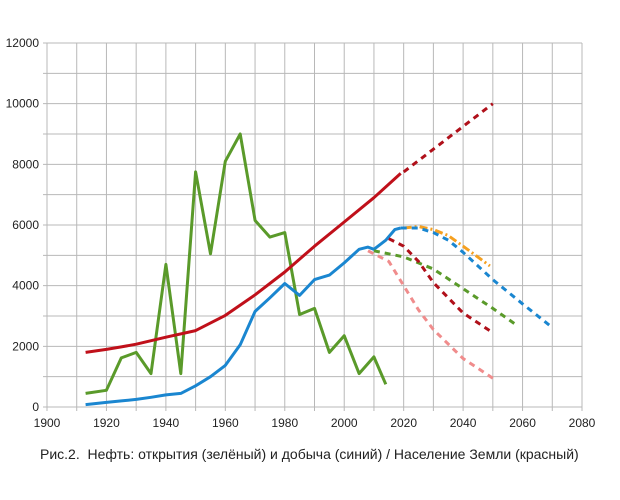 The height and width of the screenshot is (500, 620). What do you see at coordinates (25, 346) in the screenshot?
I see `y-tick-label: 2000` at bounding box center [25, 346].